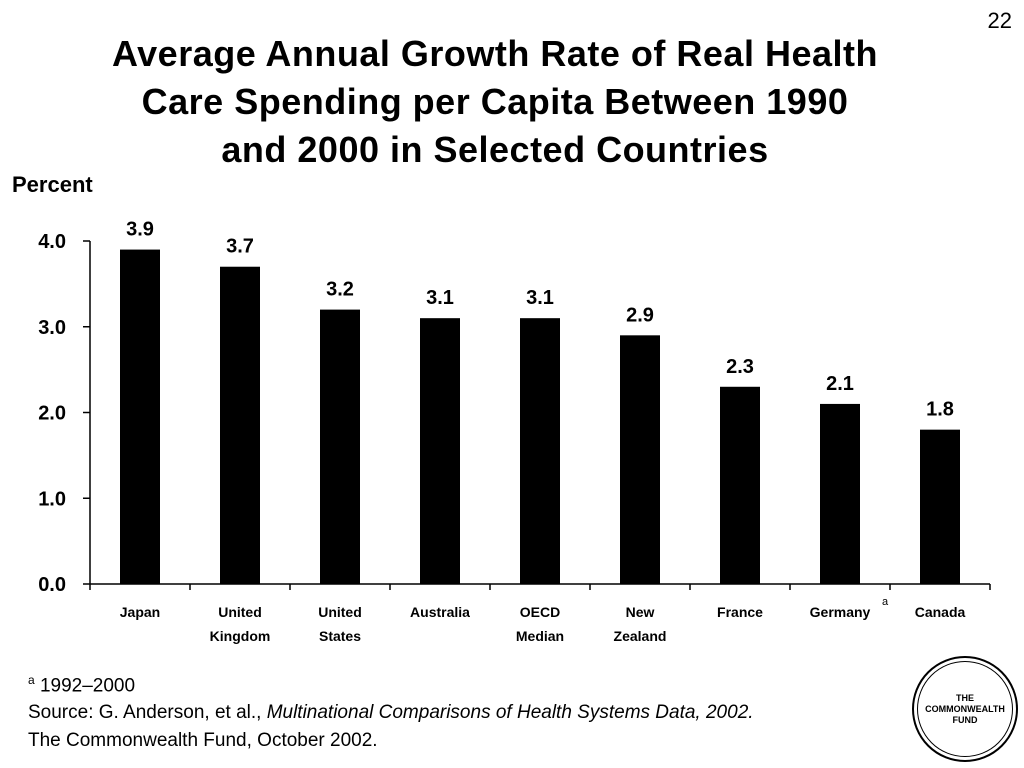  Describe the element at coordinates (840, 612) in the screenshot. I see `x-category-label: Germany` at that location.